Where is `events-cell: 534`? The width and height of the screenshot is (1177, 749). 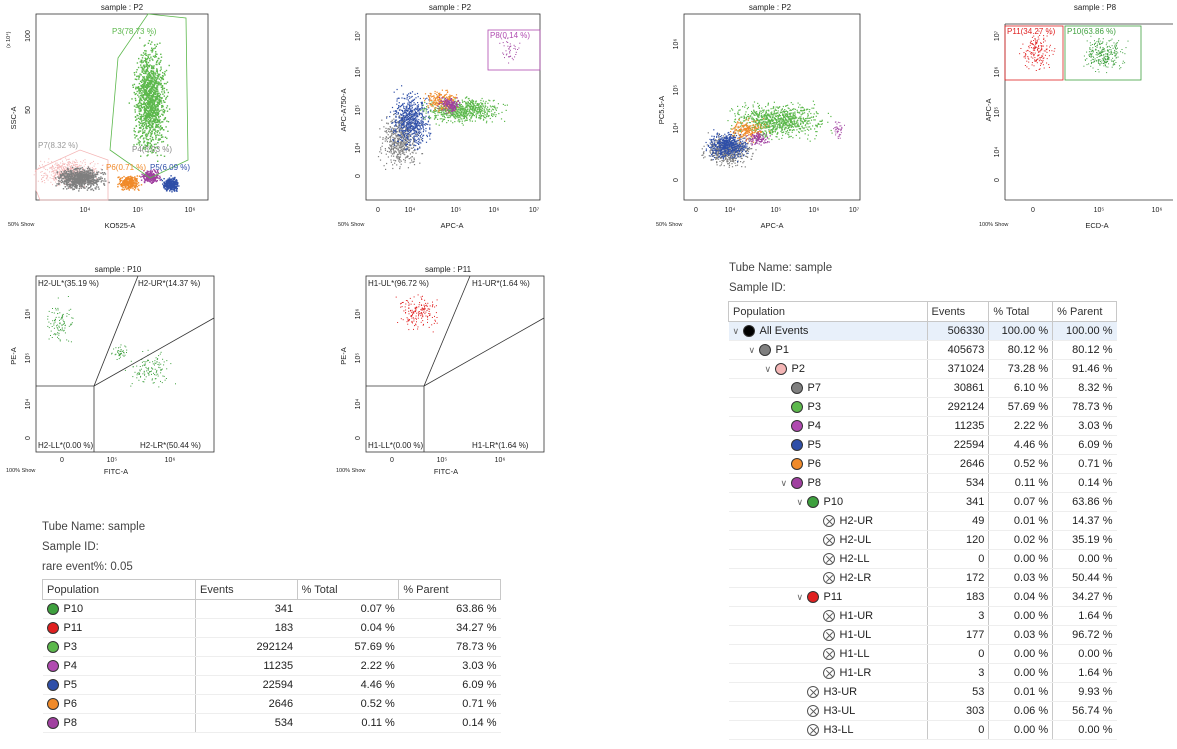
events-cell: 534 is located at coordinates (957, 483).